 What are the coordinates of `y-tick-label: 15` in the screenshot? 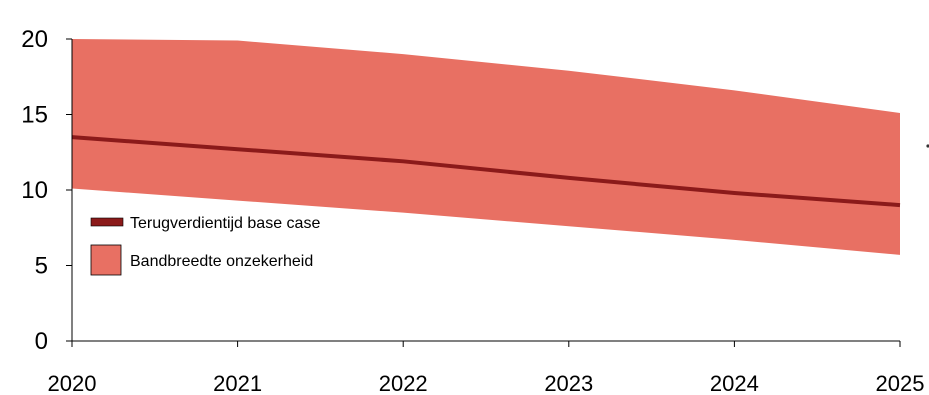 It's located at (34, 115).